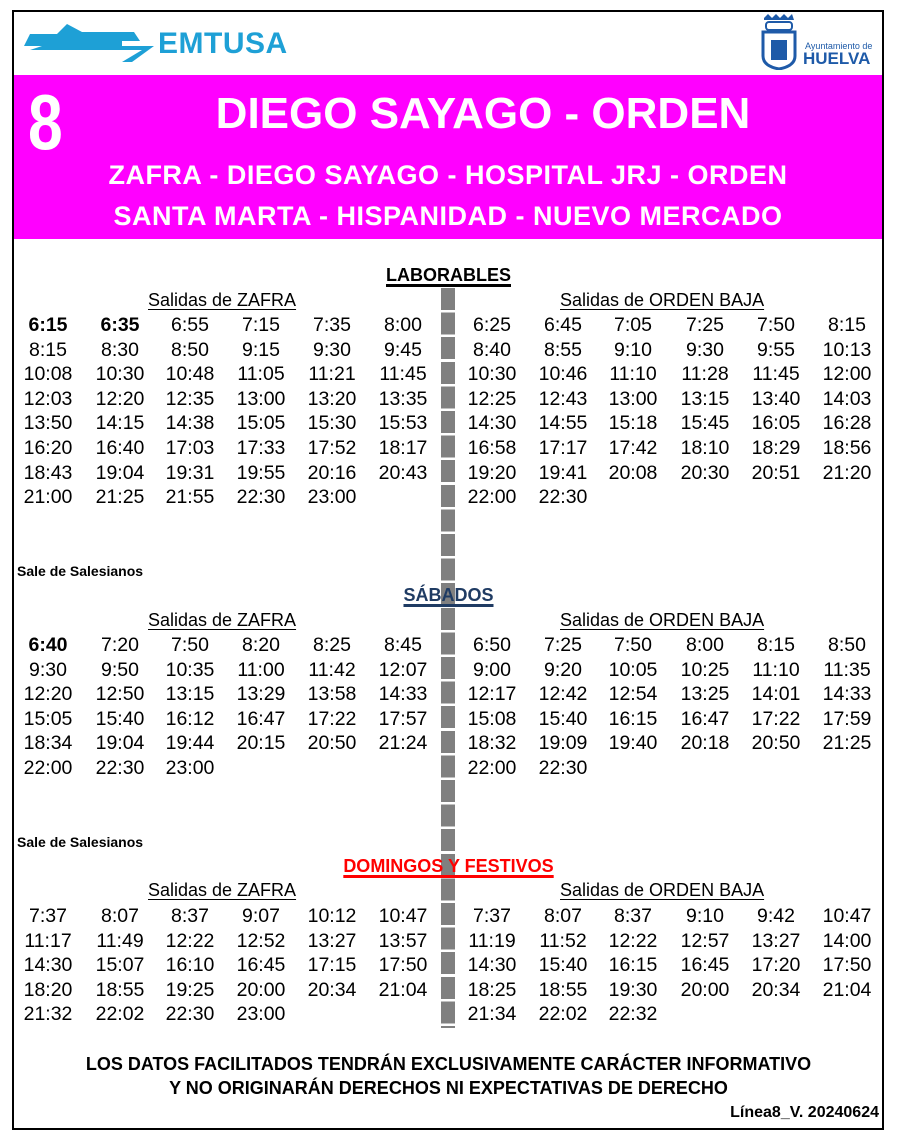 The height and width of the screenshot is (1142, 897). What do you see at coordinates (492, 374) in the screenshot?
I see `departure-time-right: 10:30` at bounding box center [492, 374].